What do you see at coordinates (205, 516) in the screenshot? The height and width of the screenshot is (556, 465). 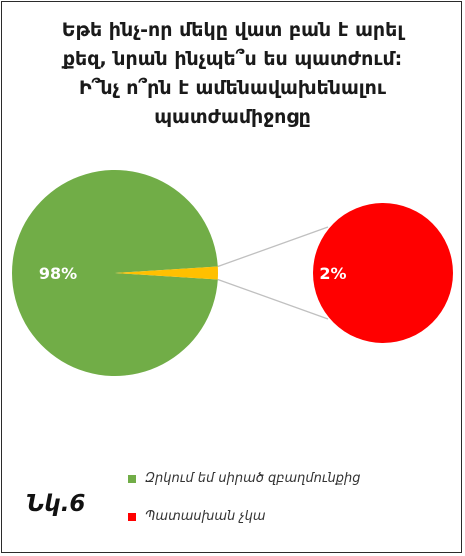 I see `legend-label: Պատասխան չկա` at bounding box center [205, 516].